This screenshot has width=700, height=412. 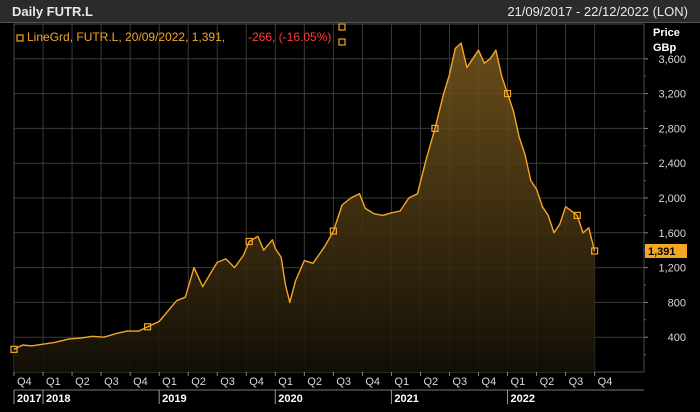 What do you see at coordinates (666, 33) in the screenshot?
I see `y-axis-title-price: Price` at bounding box center [666, 33].